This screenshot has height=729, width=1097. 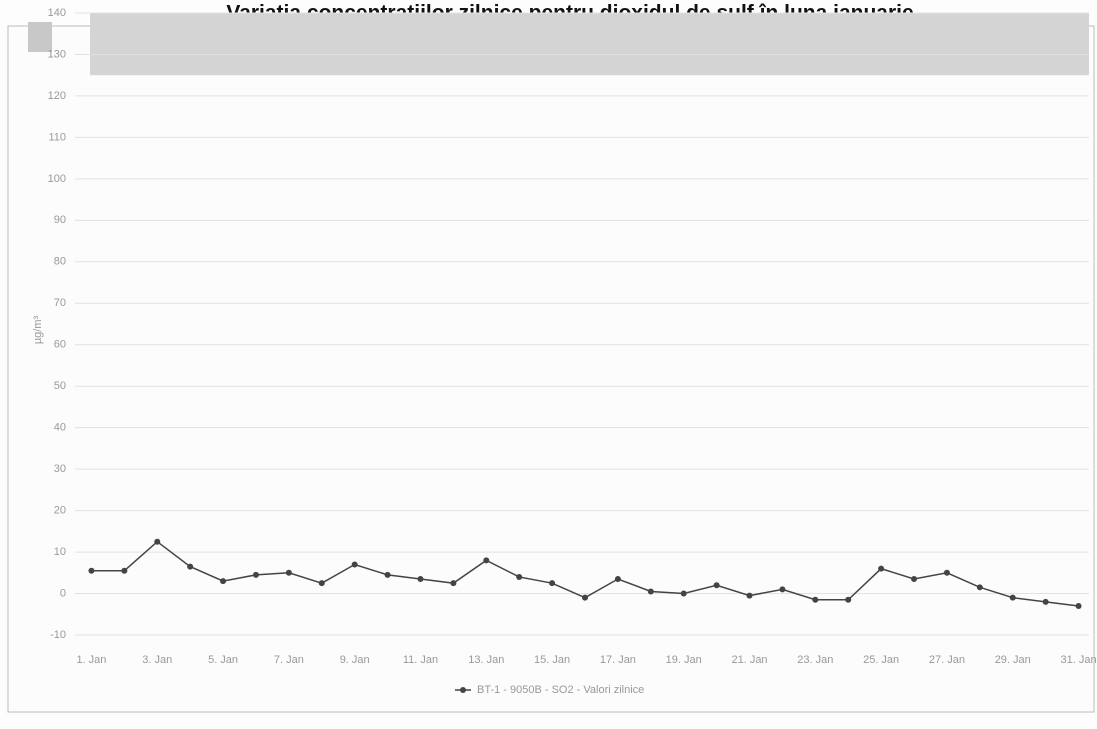 I want to click on y-tick-label: 90, so click(x=60, y=220).